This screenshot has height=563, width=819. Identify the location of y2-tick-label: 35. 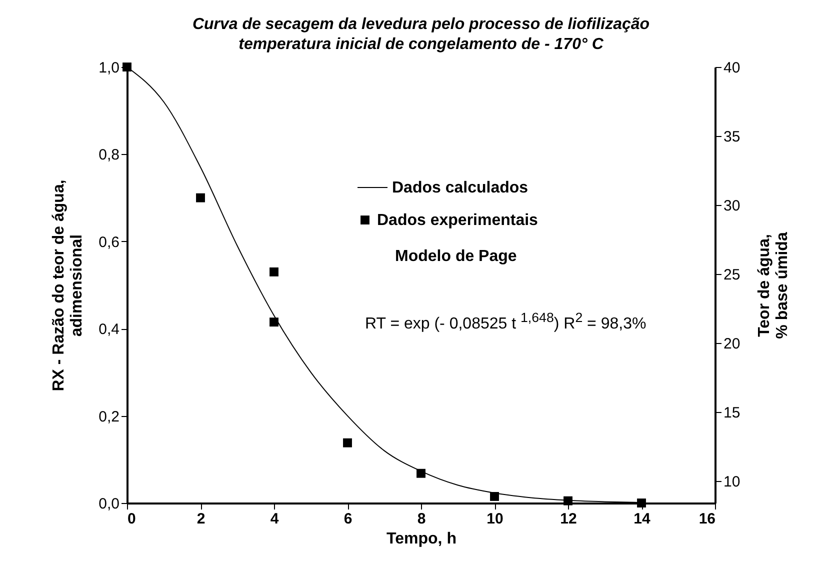
(732, 137).